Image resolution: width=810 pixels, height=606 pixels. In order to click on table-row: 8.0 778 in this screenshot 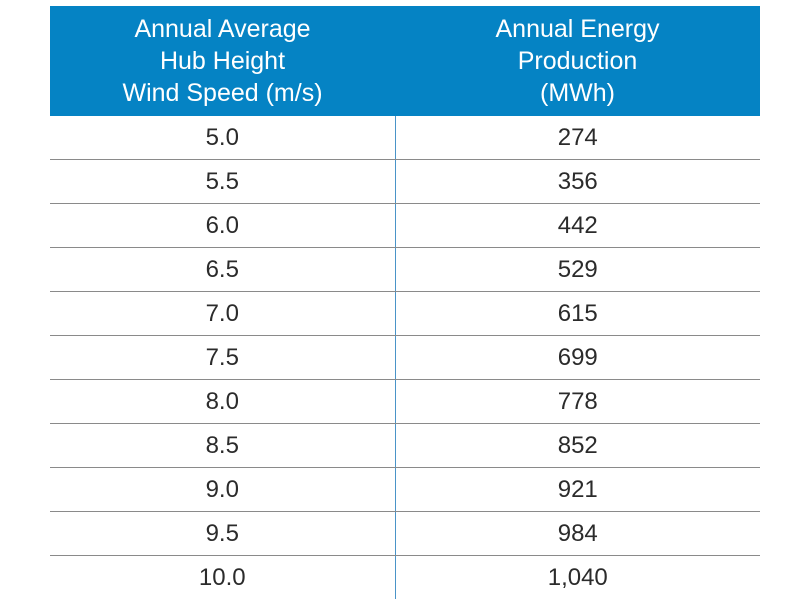, I will do `click(405, 401)`.